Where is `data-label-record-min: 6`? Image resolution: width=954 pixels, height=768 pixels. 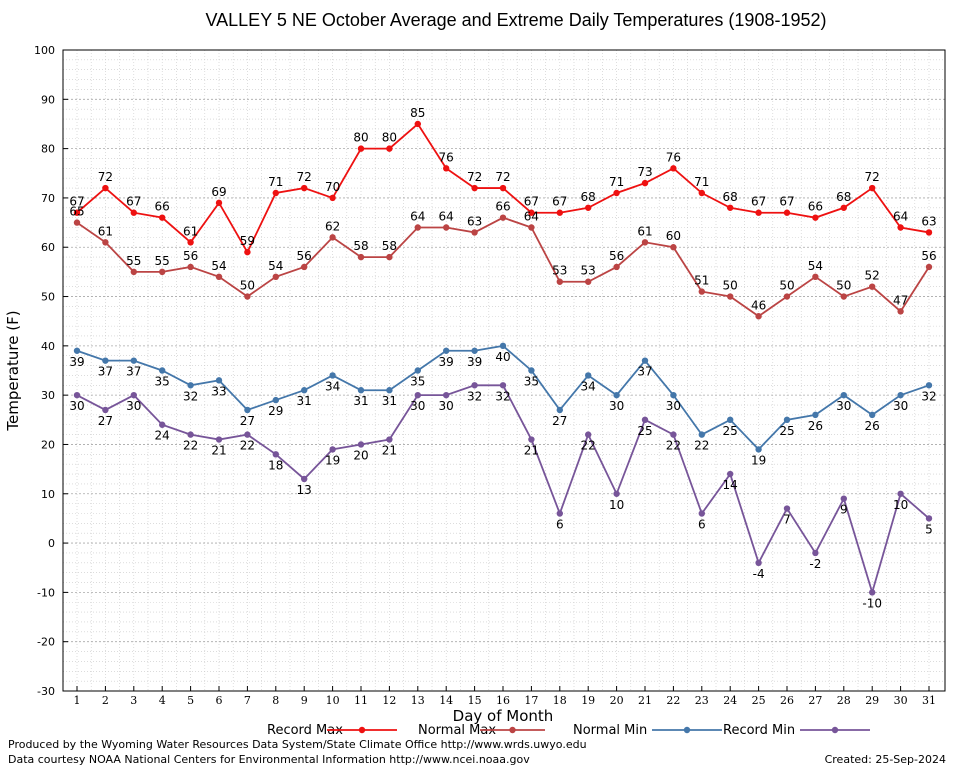
data-label-record-min: 6 is located at coordinates (560, 524).